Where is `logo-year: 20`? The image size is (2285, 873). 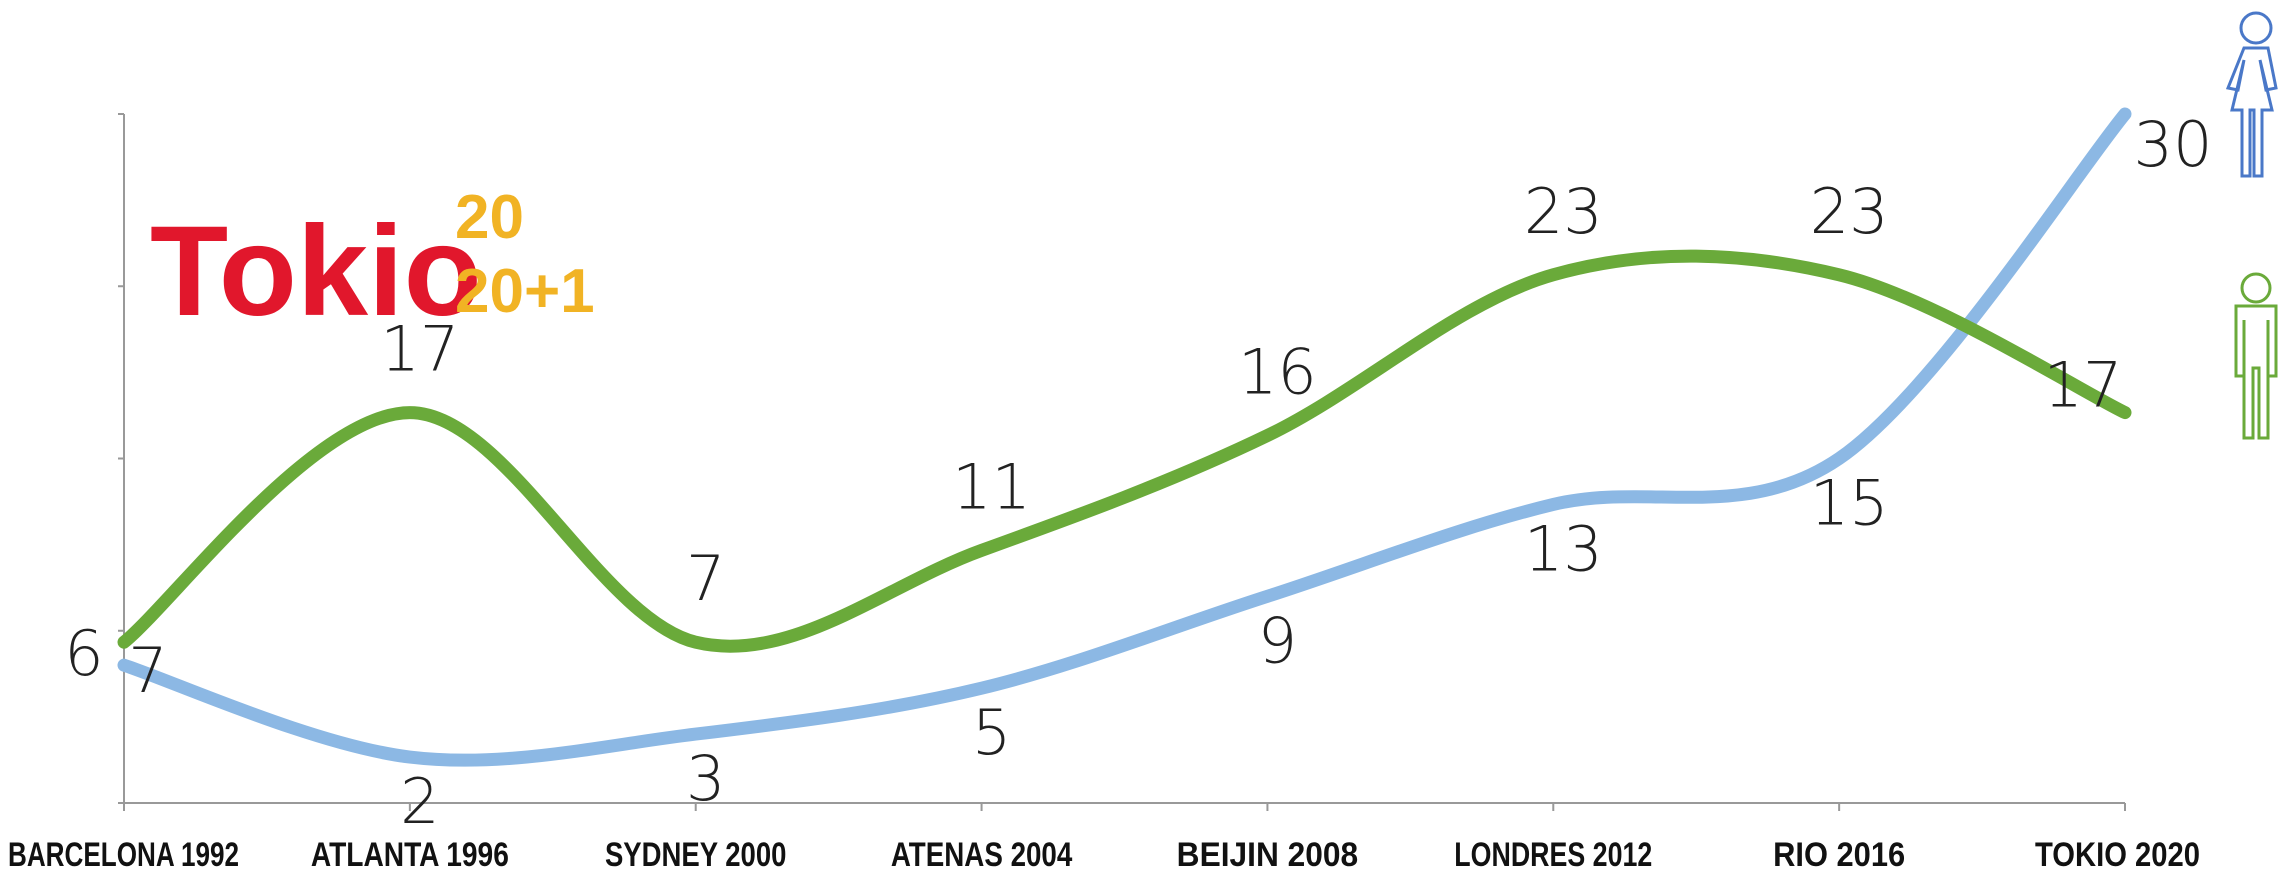 logo-year: 20 is located at coordinates (489, 217).